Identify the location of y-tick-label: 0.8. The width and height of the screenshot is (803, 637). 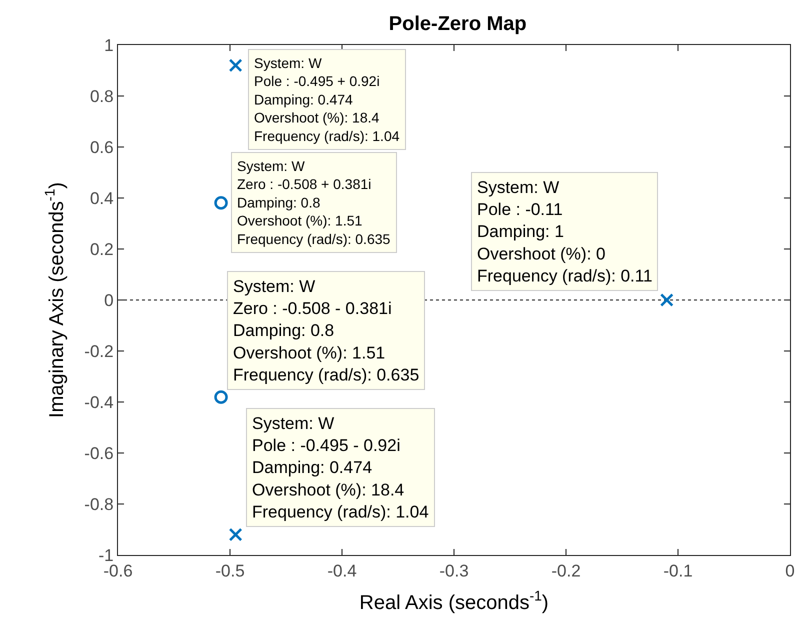
(102, 96).